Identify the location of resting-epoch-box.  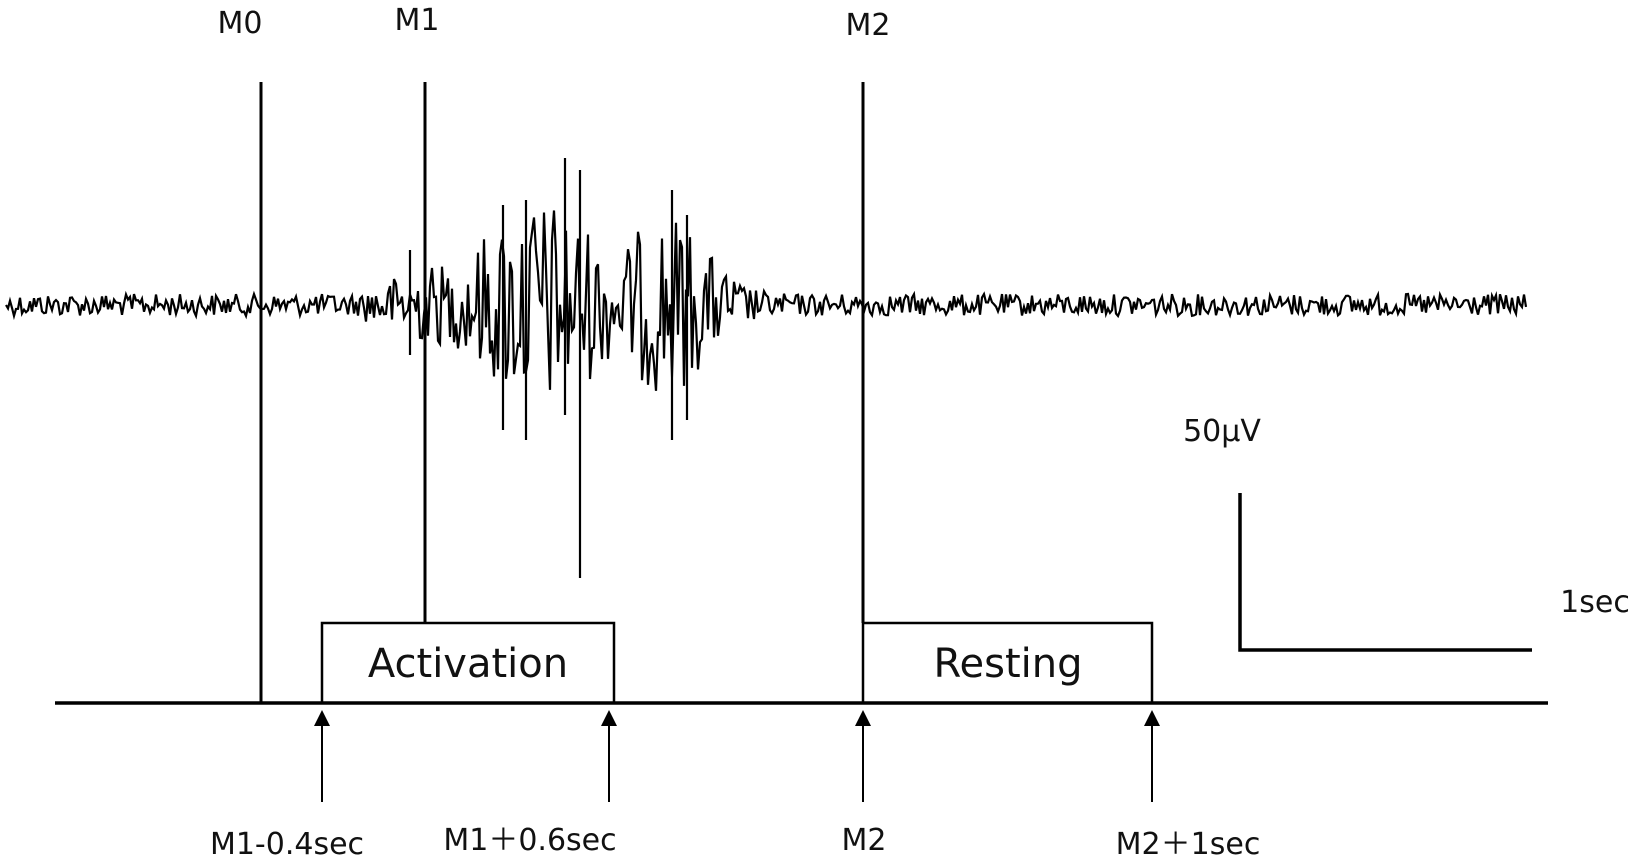
(1007, 662).